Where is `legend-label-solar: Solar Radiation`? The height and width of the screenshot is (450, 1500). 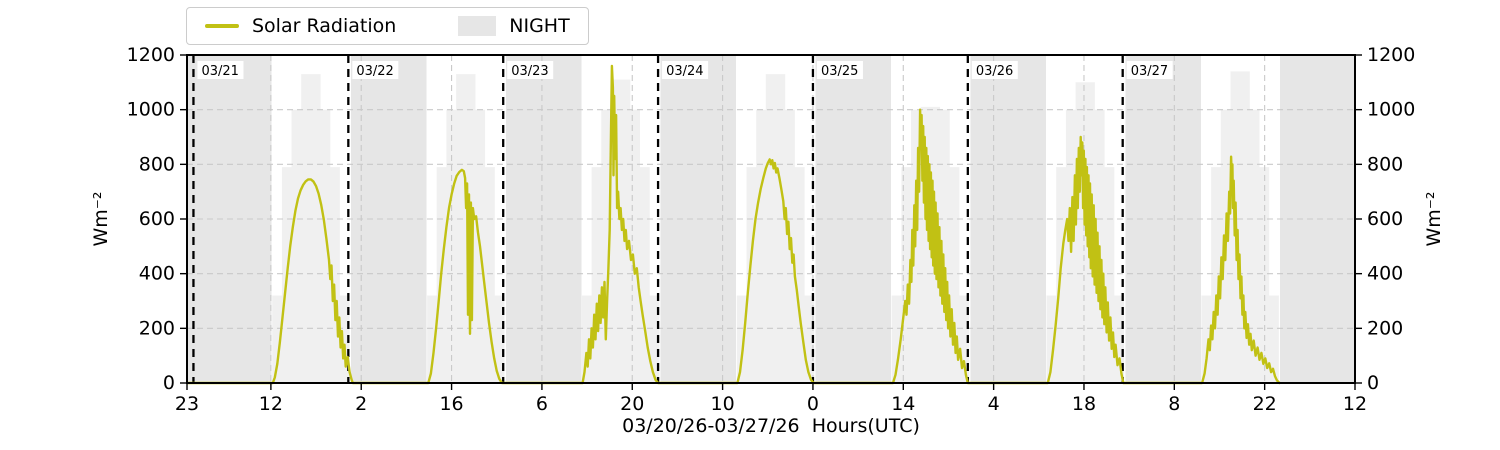
legend-label-solar: Solar Radiation is located at coordinates (324, 26).